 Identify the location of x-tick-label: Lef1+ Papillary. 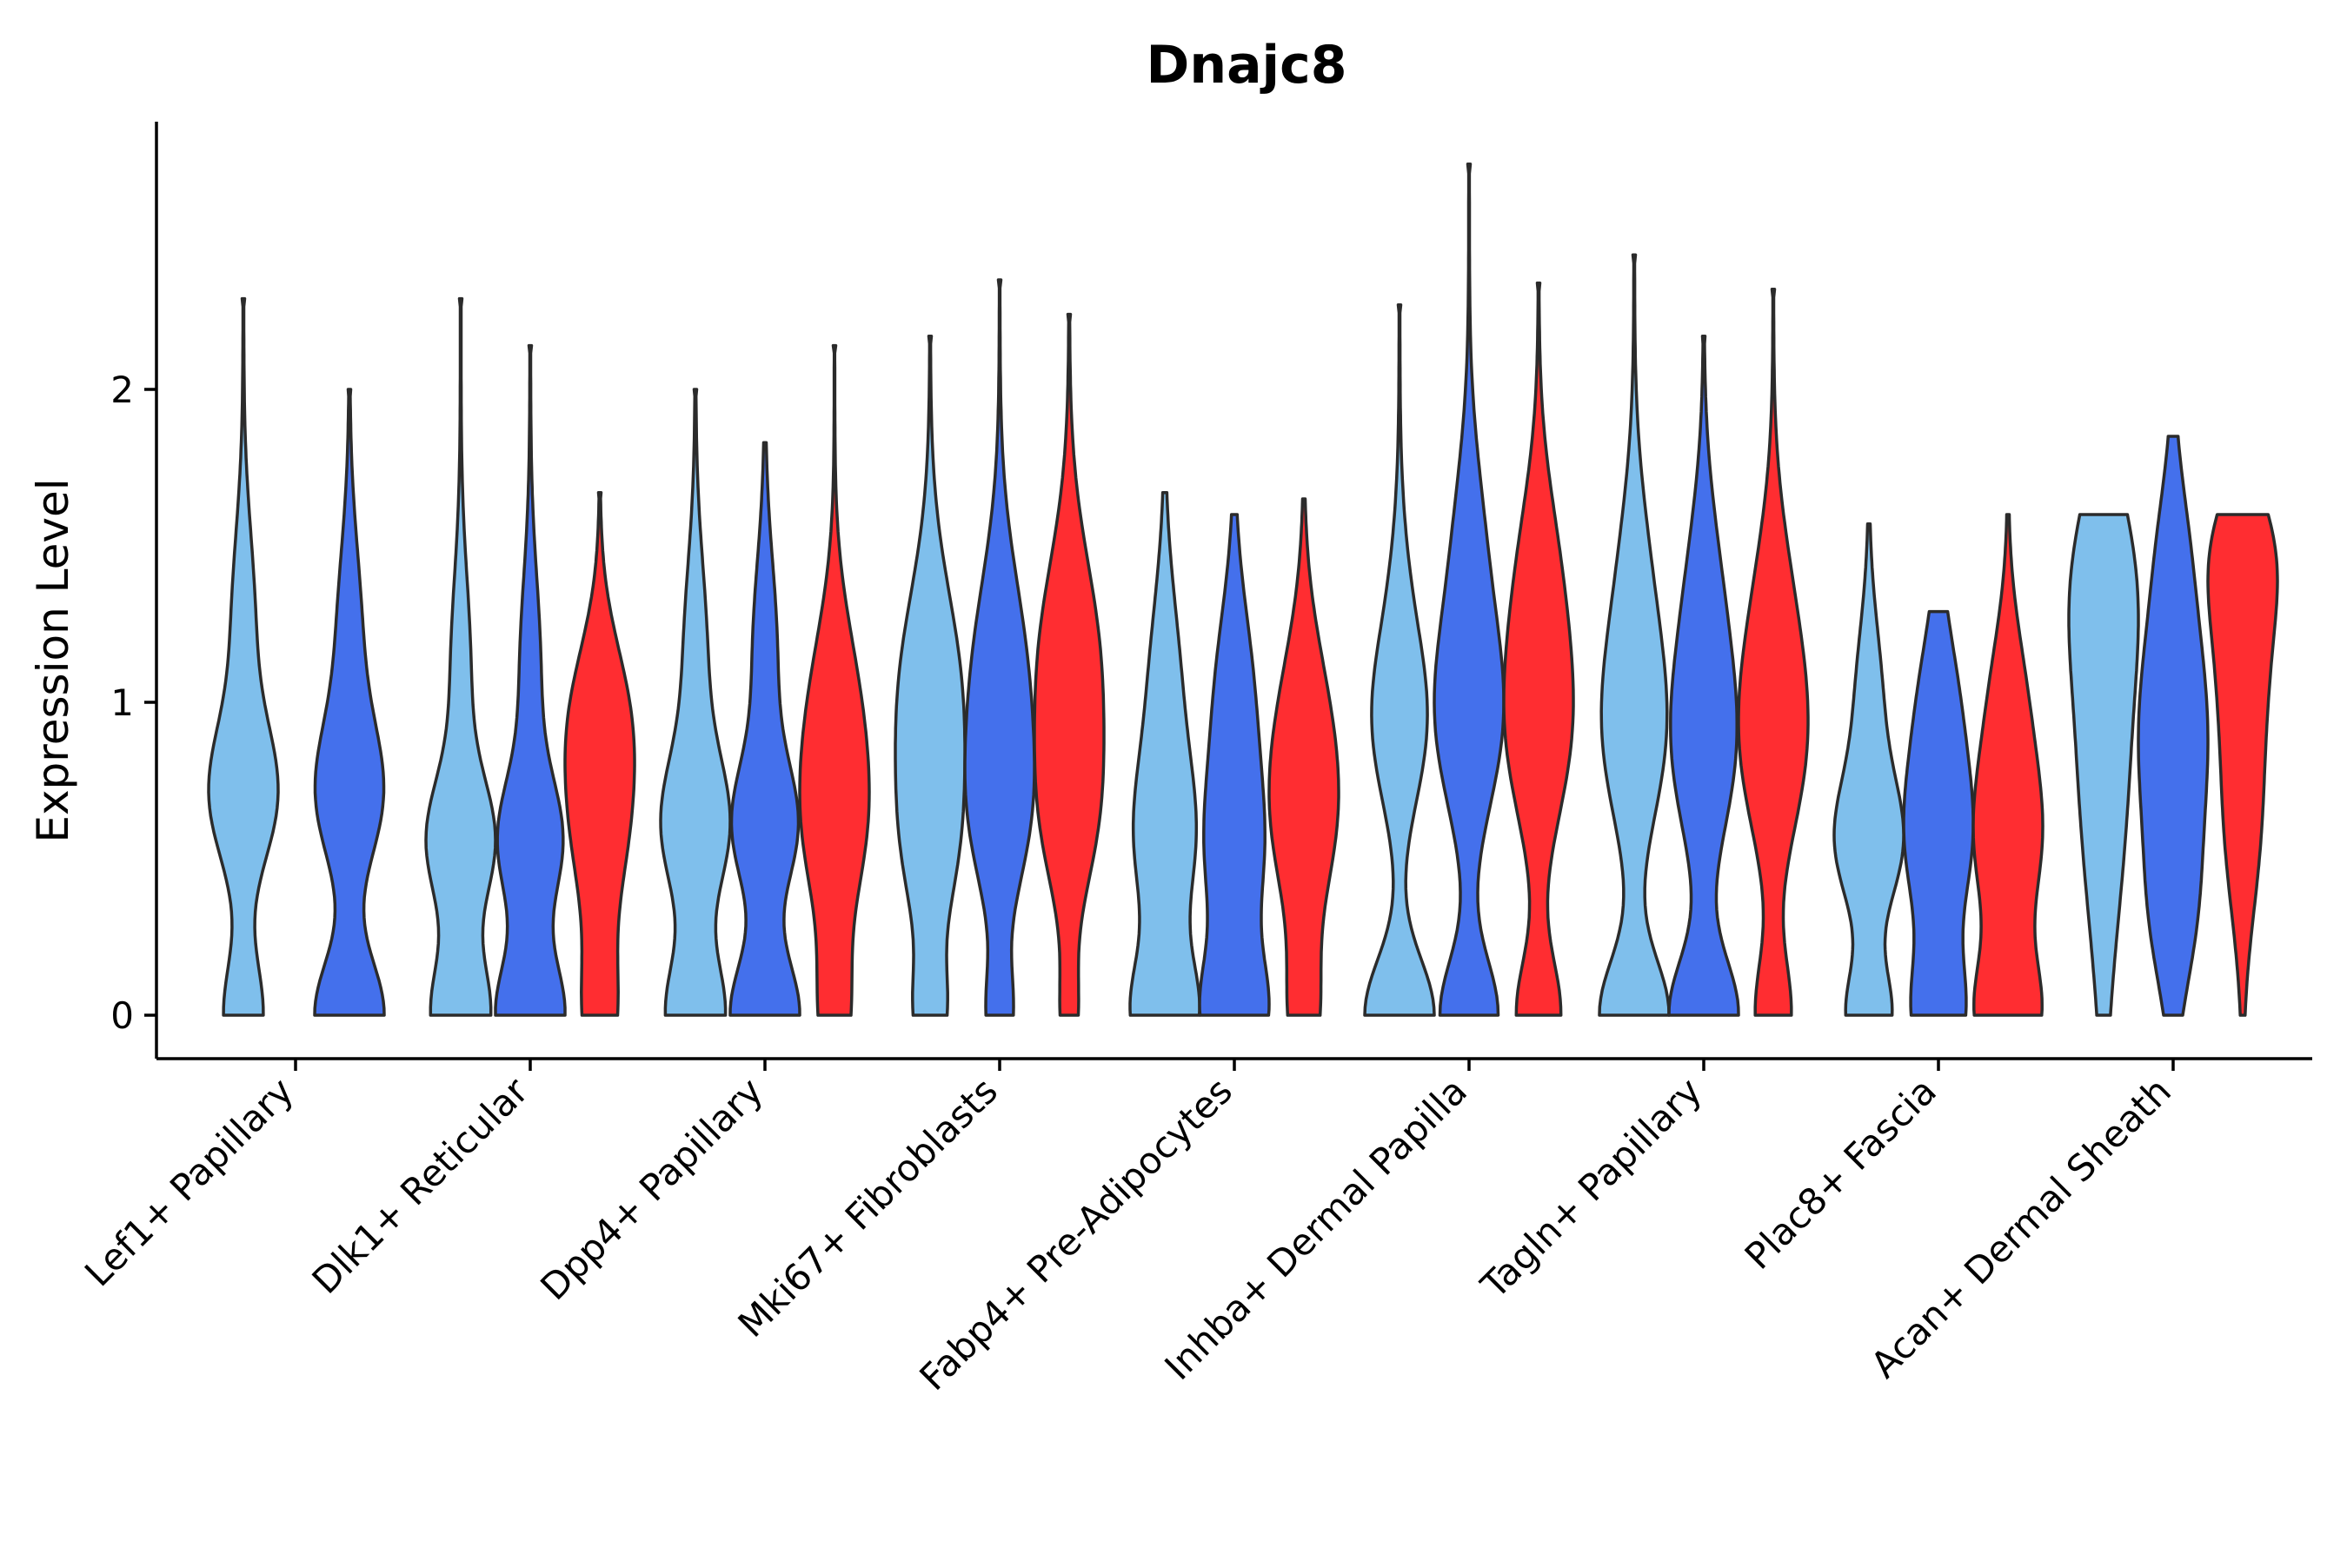
(189, 1181).